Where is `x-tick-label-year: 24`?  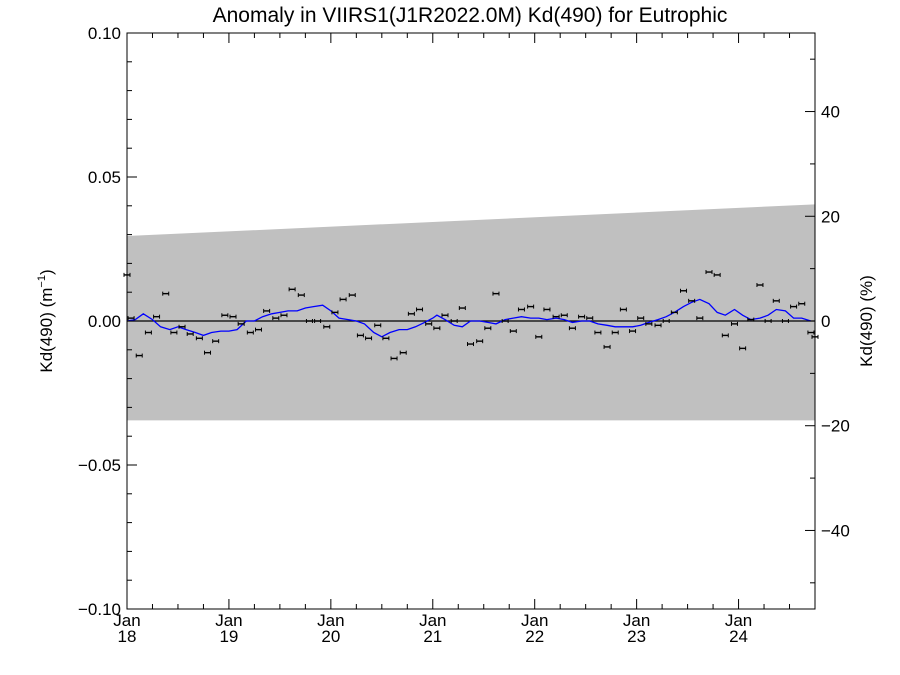
x-tick-label-year: 24 is located at coordinates (738, 636).